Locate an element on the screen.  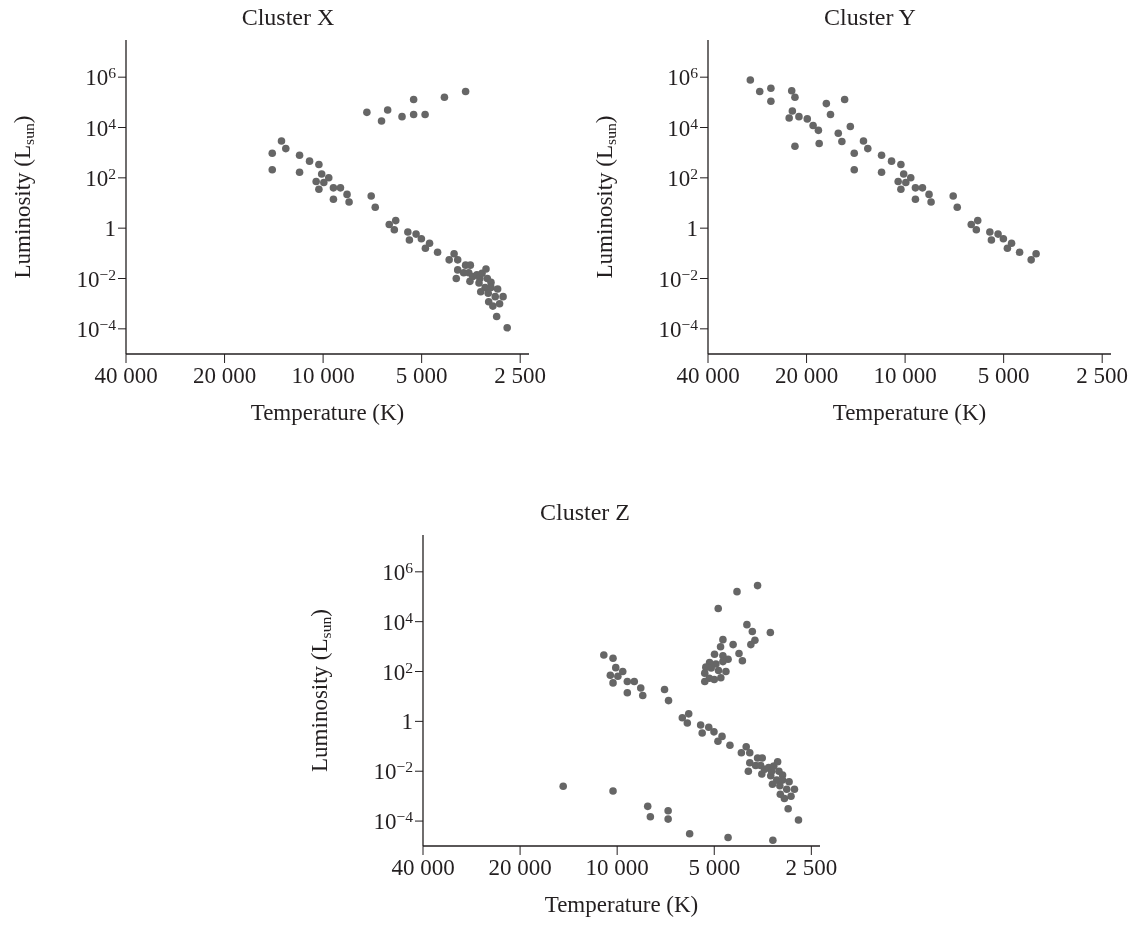
chart-title: Cluster Z is located at coordinates (585, 512).